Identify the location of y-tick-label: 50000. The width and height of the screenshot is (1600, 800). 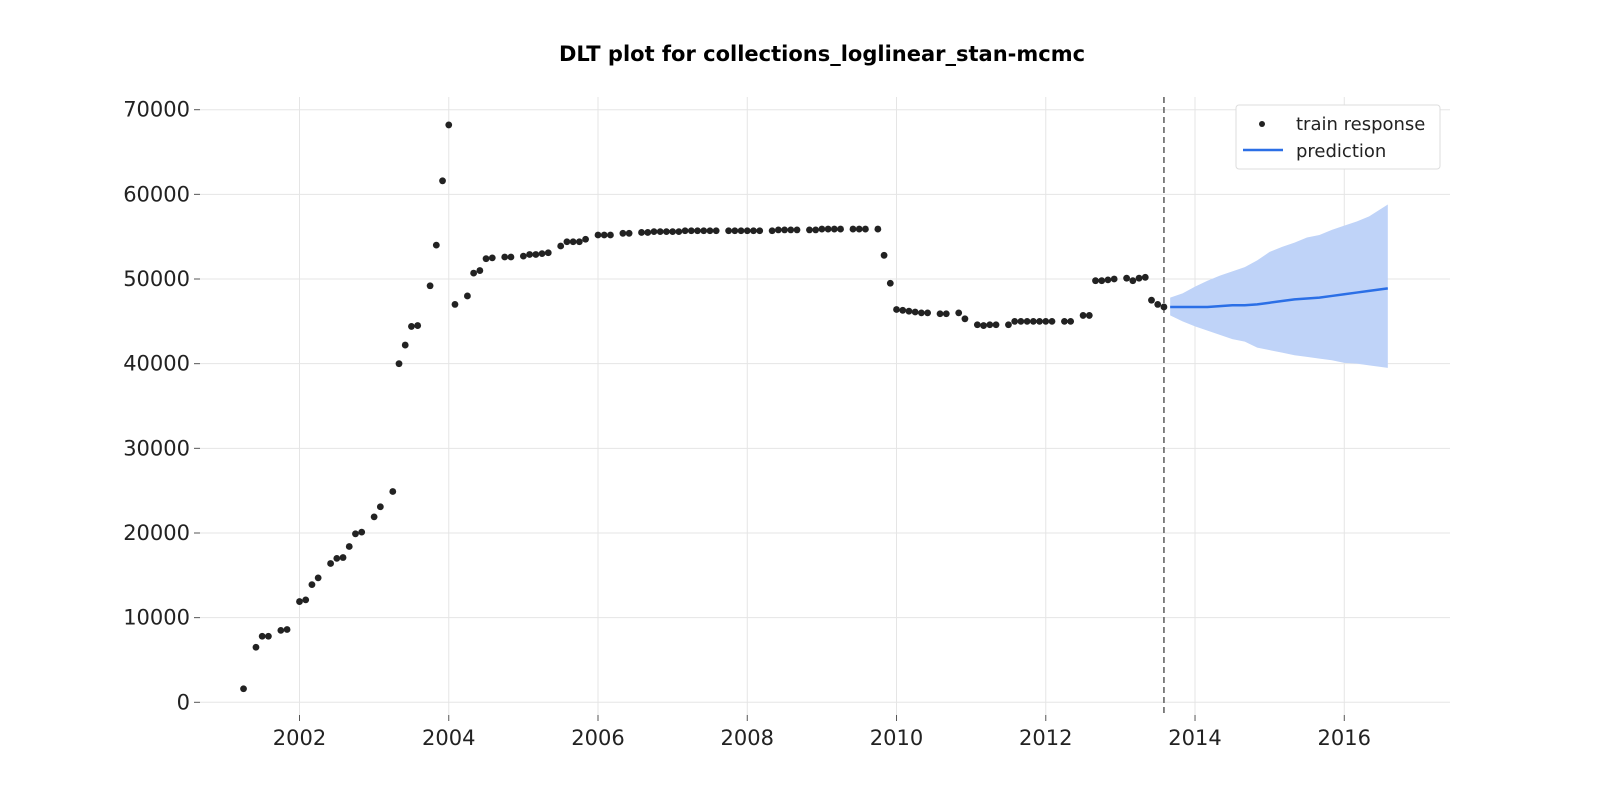
(156, 279).